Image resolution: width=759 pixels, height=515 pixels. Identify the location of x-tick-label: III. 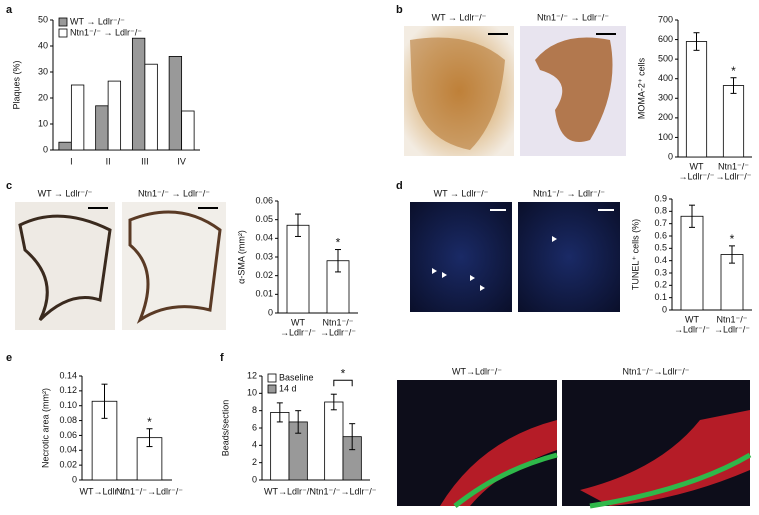
(145, 161).